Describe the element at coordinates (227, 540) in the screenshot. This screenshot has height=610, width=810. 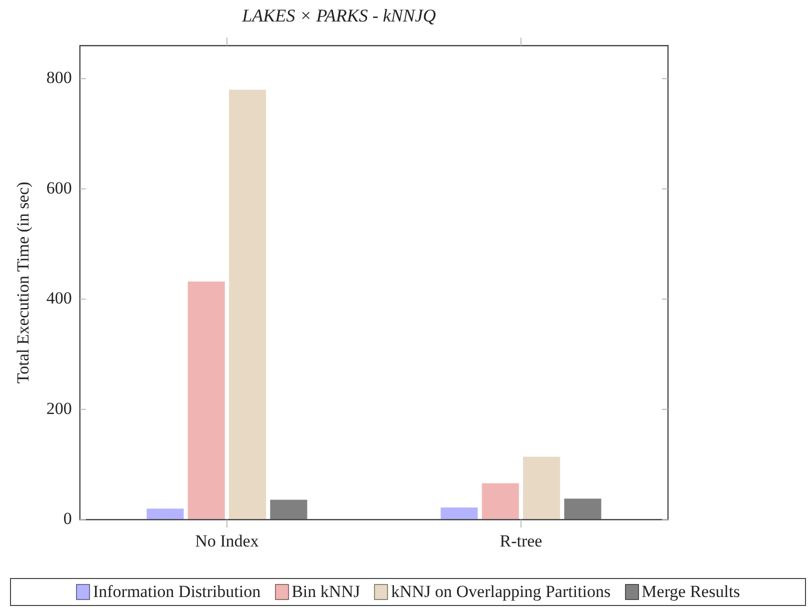
I see `x-tick-label: No Index` at that location.